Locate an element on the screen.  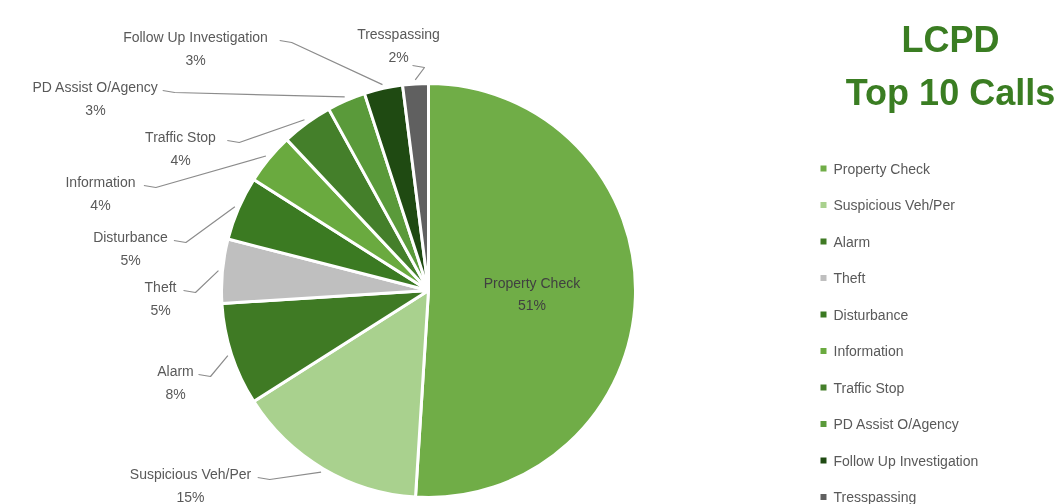
legend-label: Alarm is located at coordinates (852, 241).